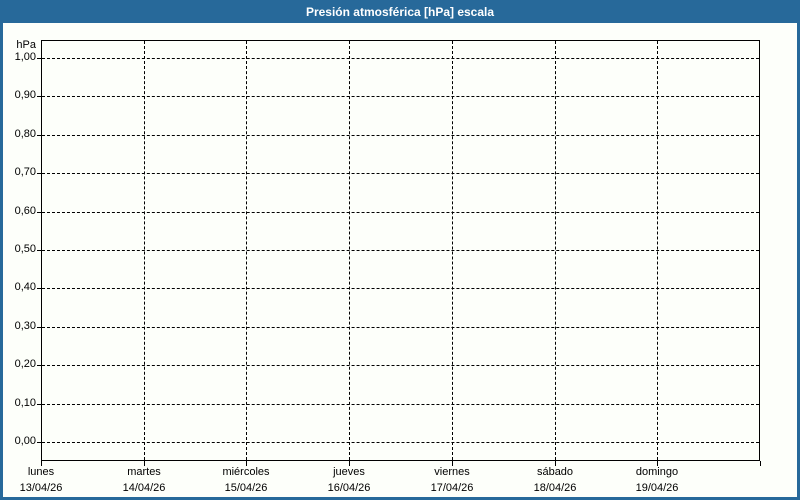  What do you see at coordinates (657, 472) in the screenshot?
I see `x-day-label: domingo` at bounding box center [657, 472].